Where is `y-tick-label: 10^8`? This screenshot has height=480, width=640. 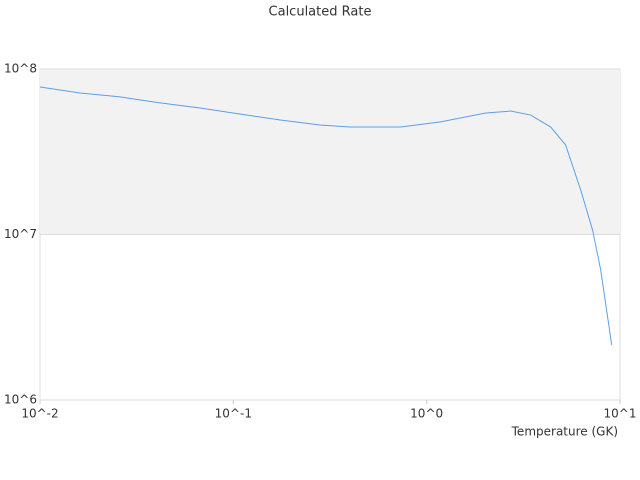 y-tick-label: 10^8 is located at coordinates (20, 69).